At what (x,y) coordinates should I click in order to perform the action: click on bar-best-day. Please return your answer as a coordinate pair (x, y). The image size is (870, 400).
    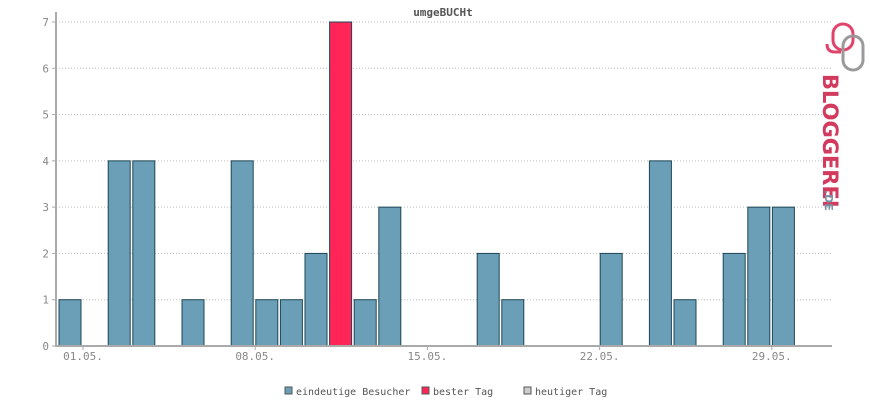
    Looking at the image, I should click on (341, 184).